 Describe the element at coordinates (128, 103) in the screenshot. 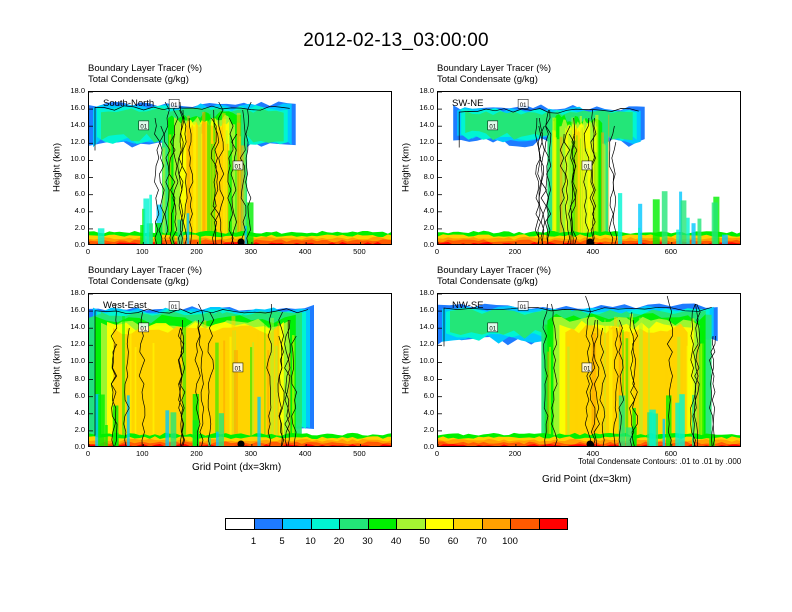

I see `direction-label: South-North` at that location.